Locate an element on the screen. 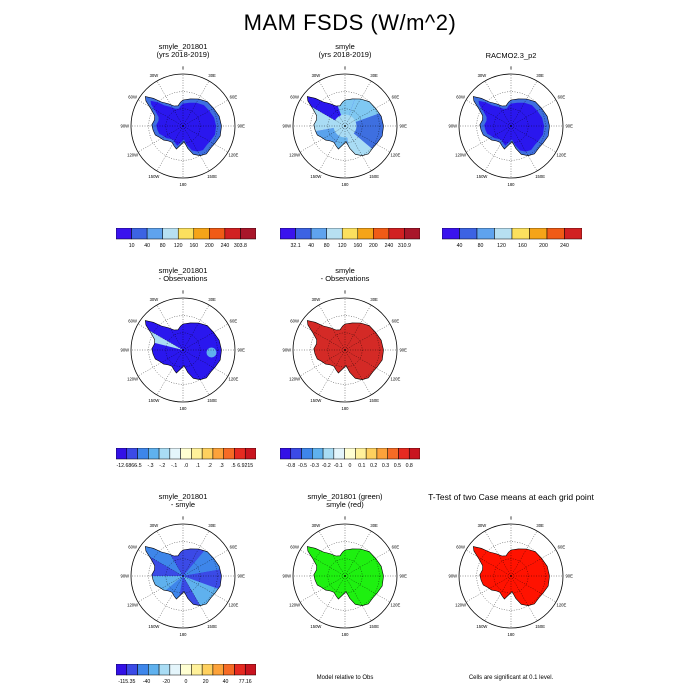 The width and height of the screenshot is (700, 700). colorbar-smyle-climo: 32.1 40 80 120 160 200 240 310.9 is located at coordinates (350, 243).